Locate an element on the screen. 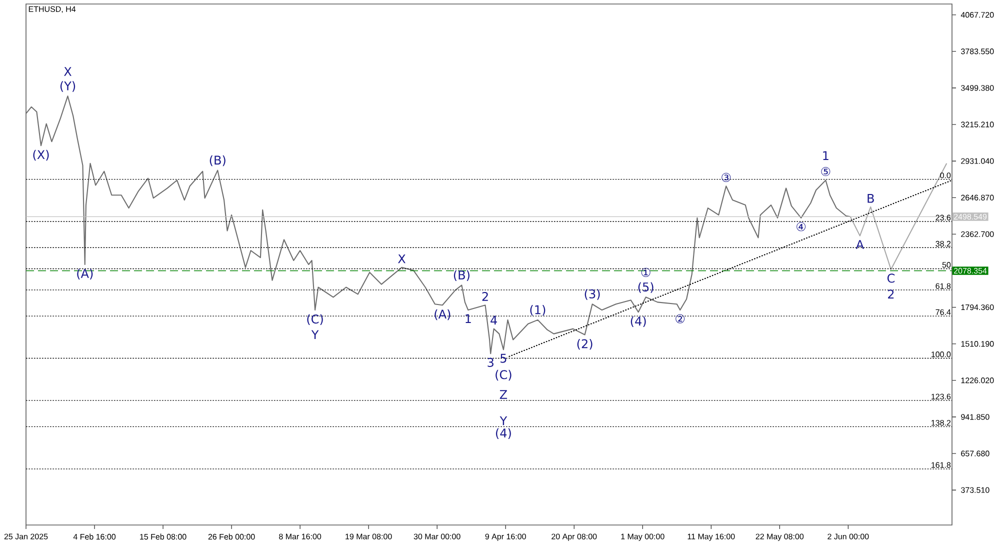  ref-line-label: 2498.549 is located at coordinates (970, 217).